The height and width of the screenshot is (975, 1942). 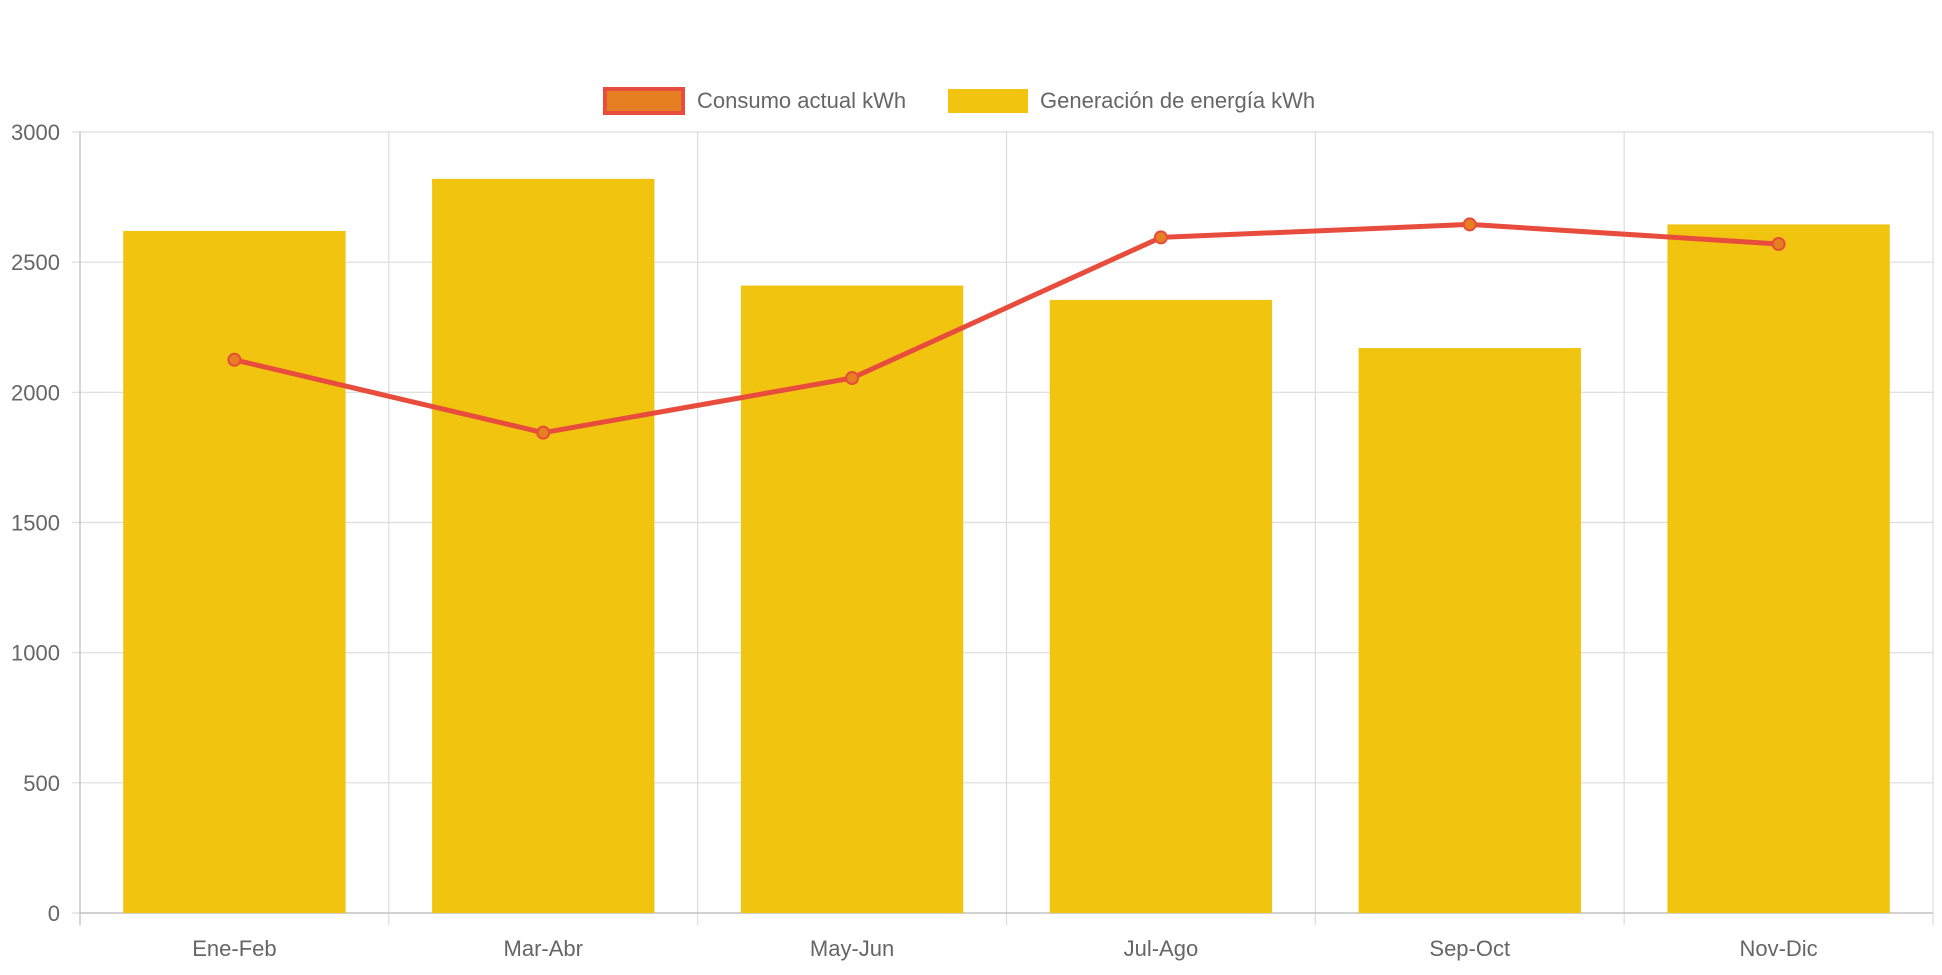 What do you see at coordinates (35, 132) in the screenshot?
I see `y-tick-label: 3000` at bounding box center [35, 132].